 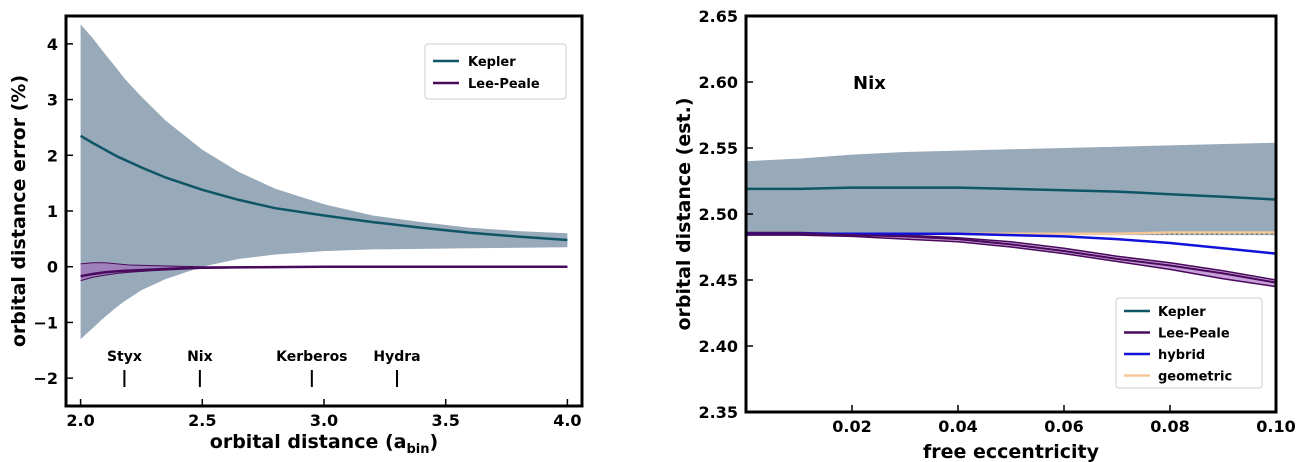 I want to click on right-y-tick-label: 2.40, so click(x=718, y=346).